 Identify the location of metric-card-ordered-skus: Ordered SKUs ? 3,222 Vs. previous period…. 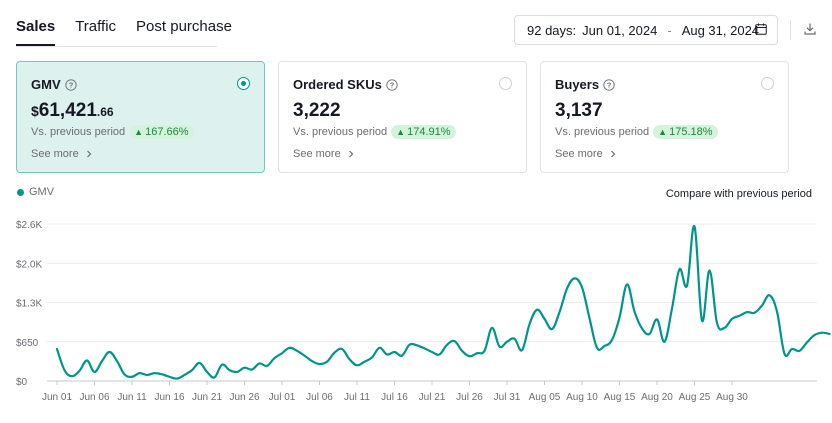
(402, 117).